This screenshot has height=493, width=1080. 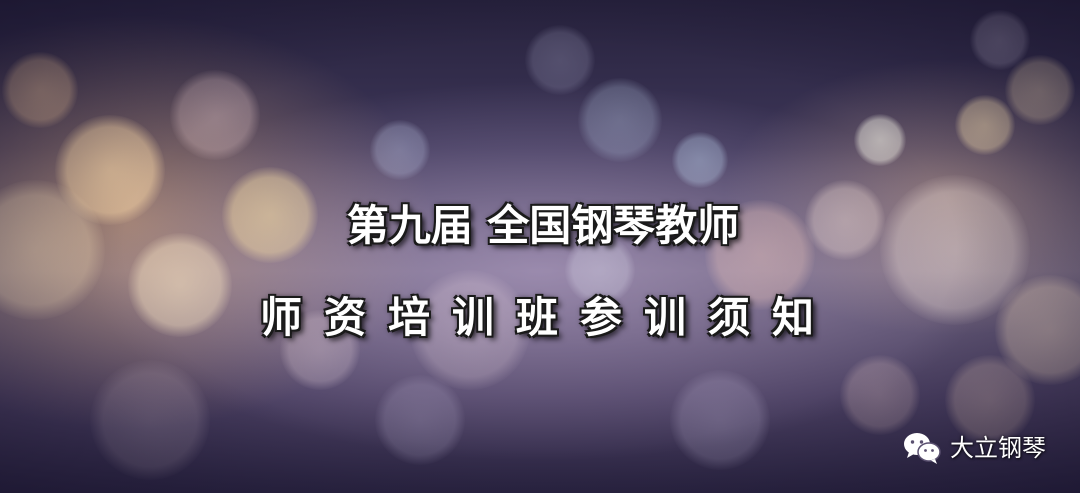 I want to click on account-watermark: 大立钢琴, so click(x=974, y=448).